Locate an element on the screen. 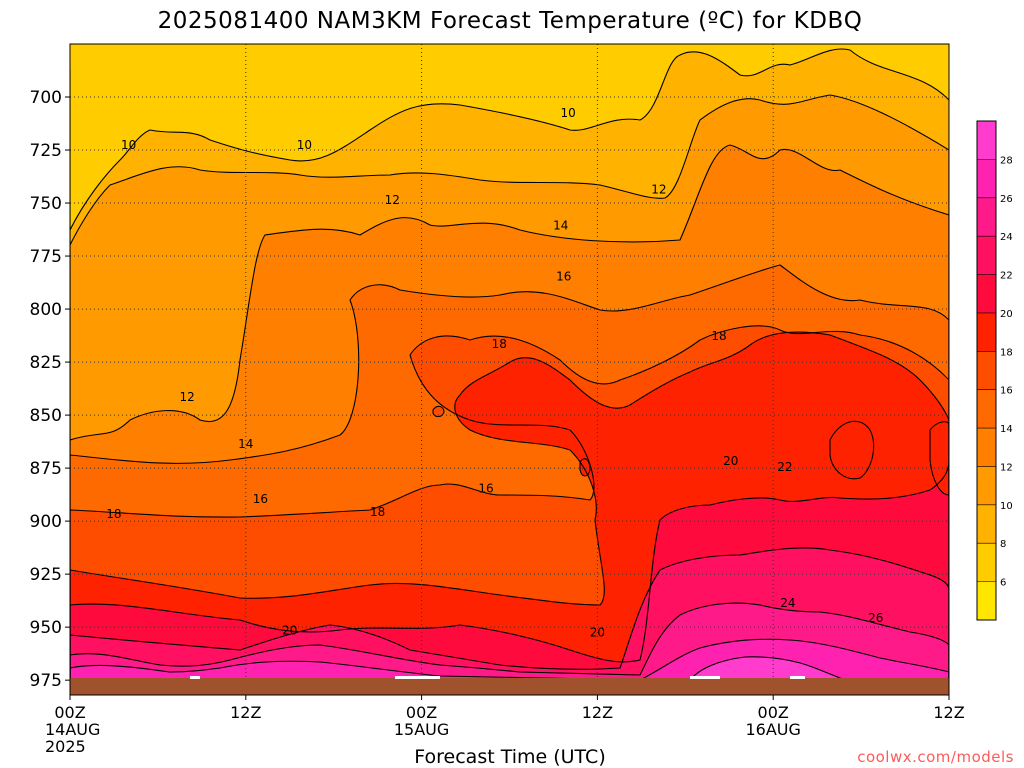 The image size is (1024, 768). colorbar-label: 8 is located at coordinates (1003, 544).